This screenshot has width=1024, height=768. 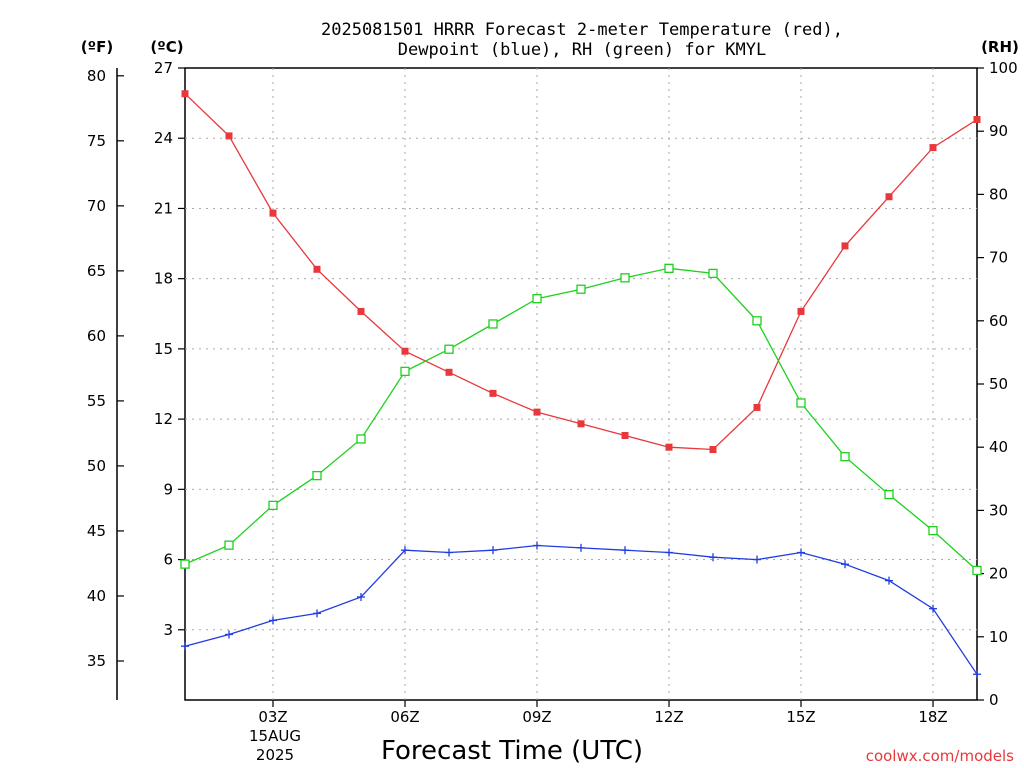 I want to click on fahrenheit-tick-label: 70, so click(x=96, y=206).